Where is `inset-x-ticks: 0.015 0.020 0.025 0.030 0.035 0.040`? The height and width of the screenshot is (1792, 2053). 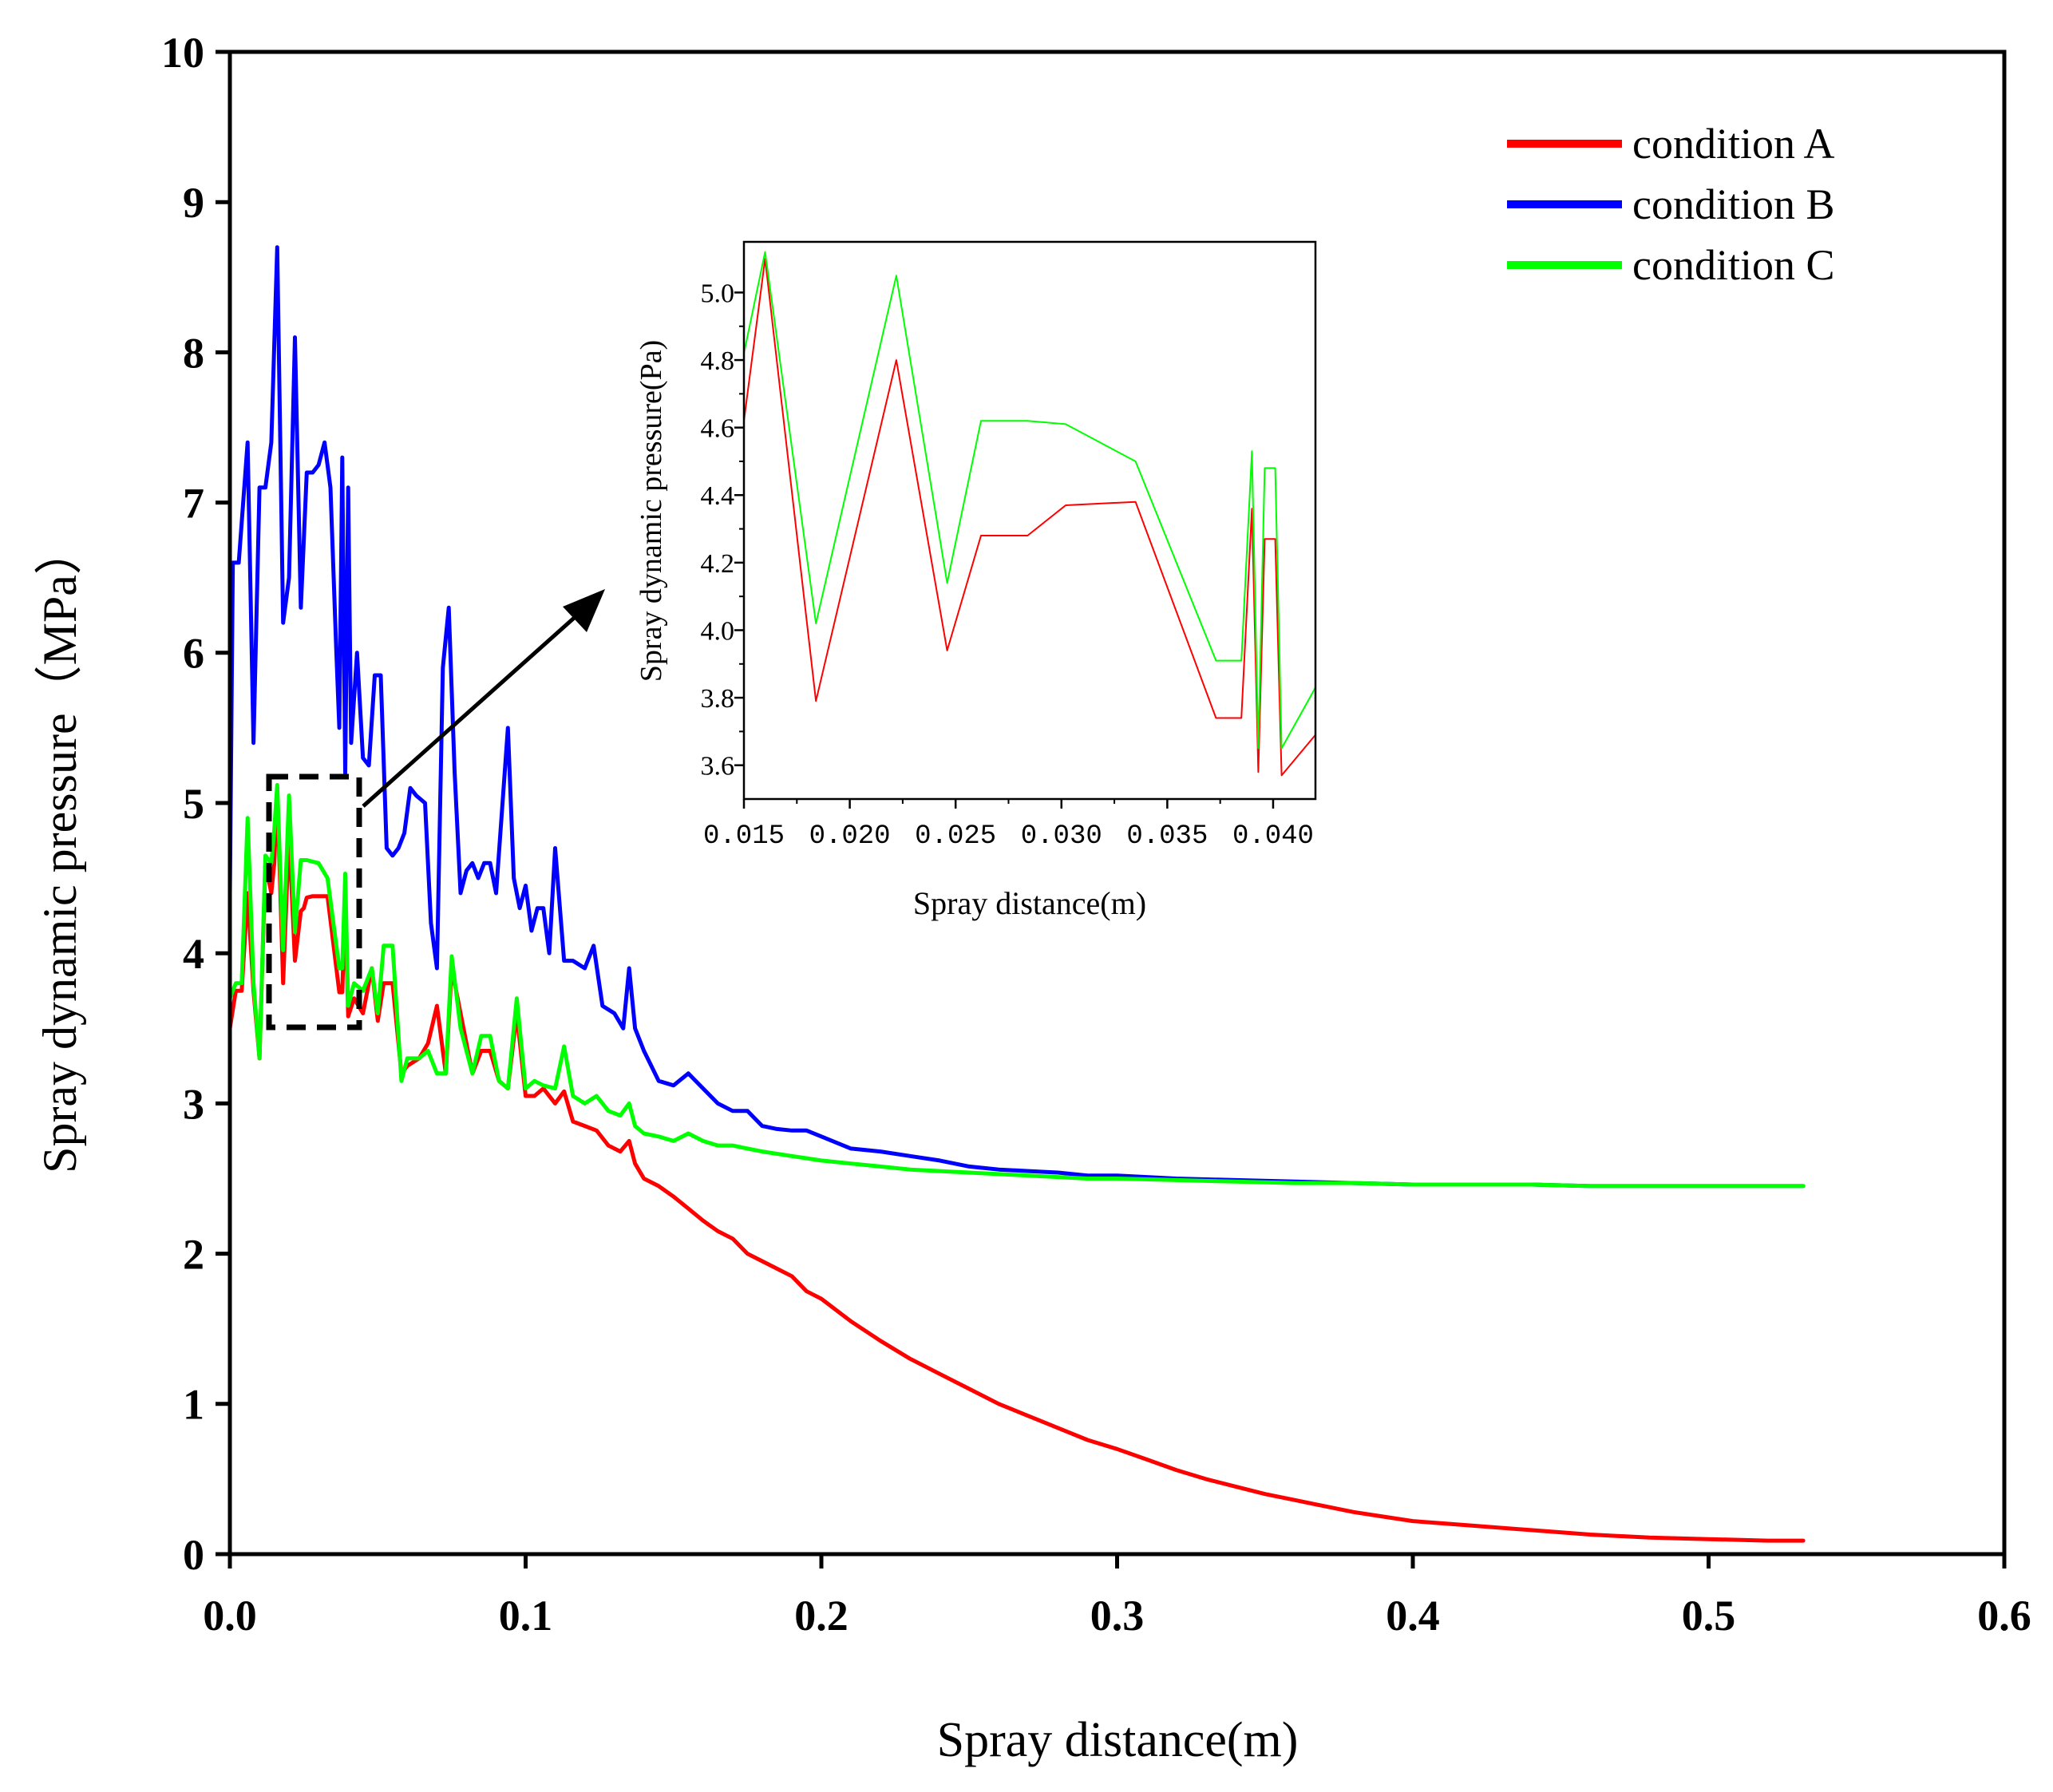
inset-x-ticks: 0.015 0.020 0.025 0.030 0.035 0.040 is located at coordinates (1008, 825).